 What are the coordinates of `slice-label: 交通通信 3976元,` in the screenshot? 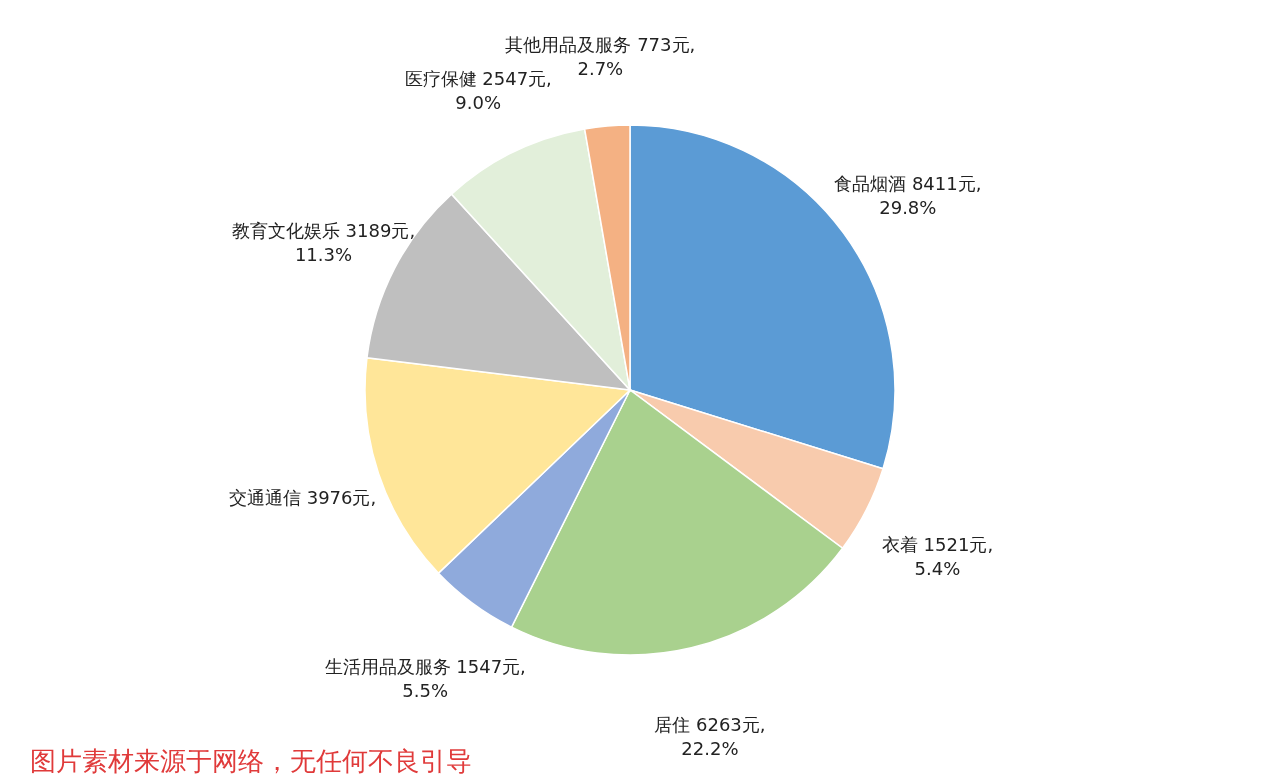 It's located at (302, 497).